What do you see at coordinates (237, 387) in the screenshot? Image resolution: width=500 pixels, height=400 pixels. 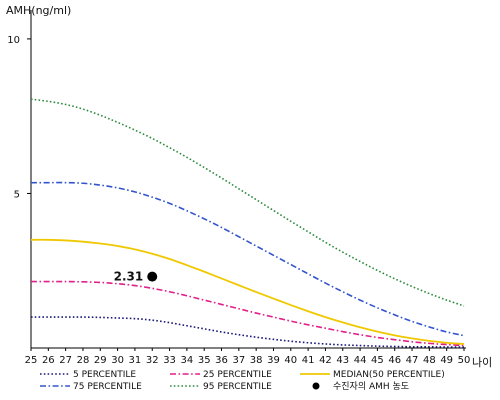 I see `legend-label: 95 PERCENTILE` at bounding box center [237, 387].